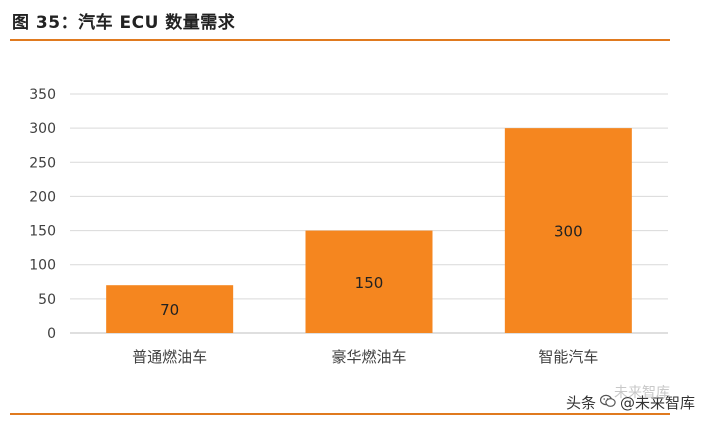 The image size is (709, 426). Describe the element at coordinates (658, 403) in the screenshot. I see `watermark-handle: @未来智库` at that location.